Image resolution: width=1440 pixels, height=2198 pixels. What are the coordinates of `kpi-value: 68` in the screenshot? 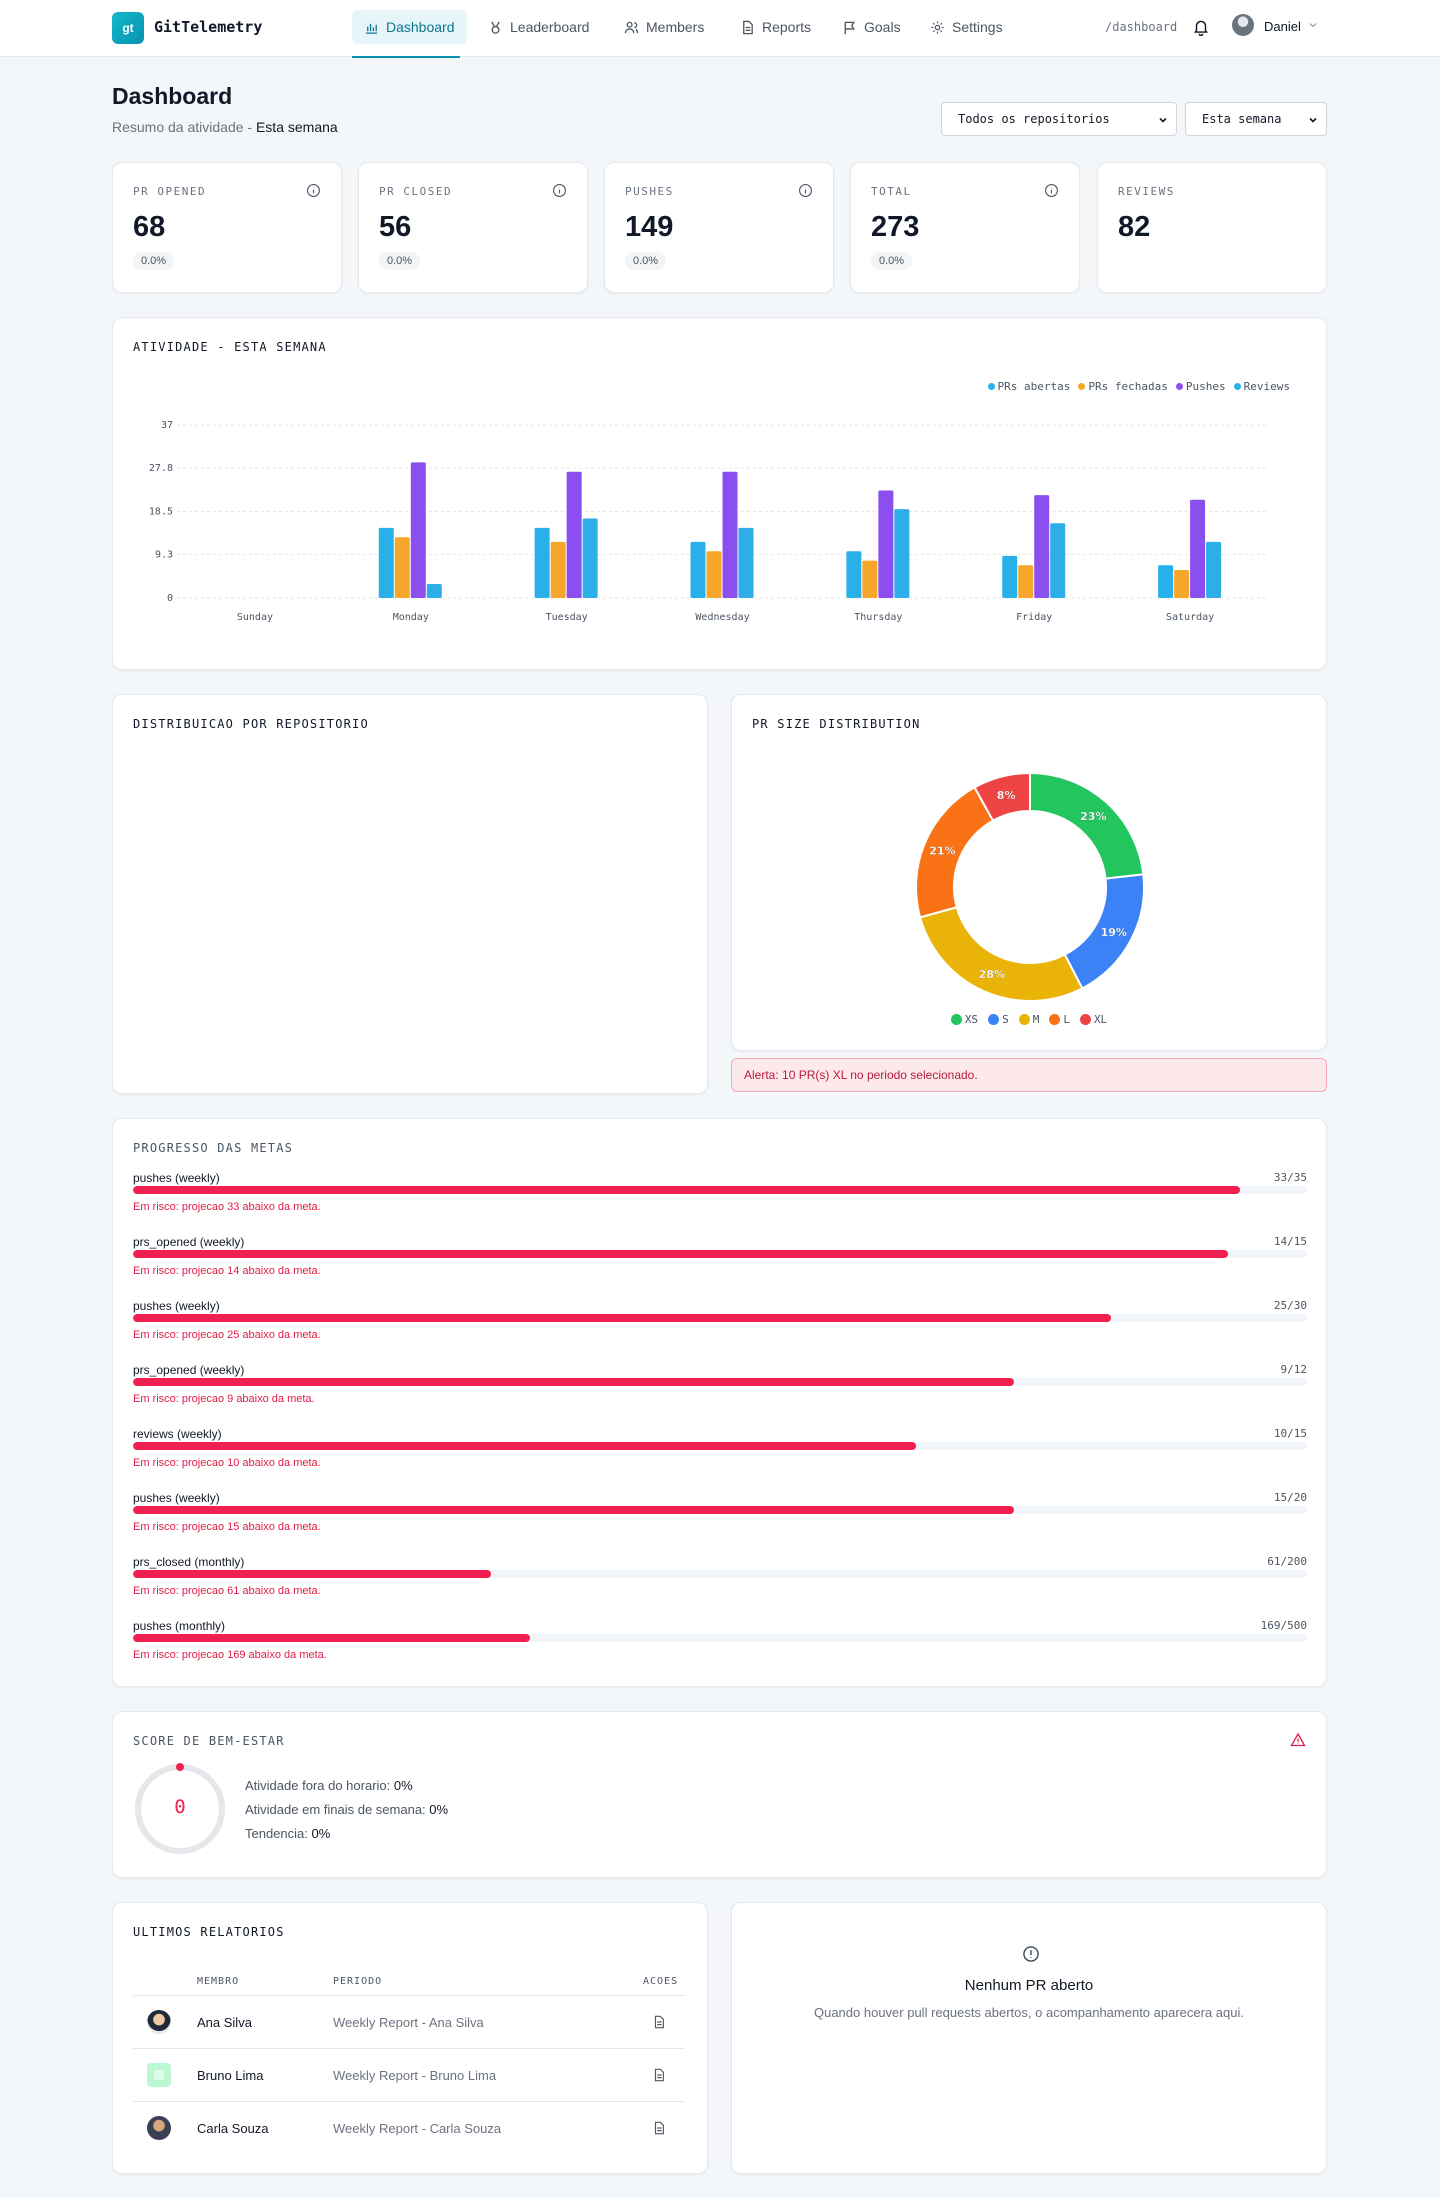 It's located at (149, 227).